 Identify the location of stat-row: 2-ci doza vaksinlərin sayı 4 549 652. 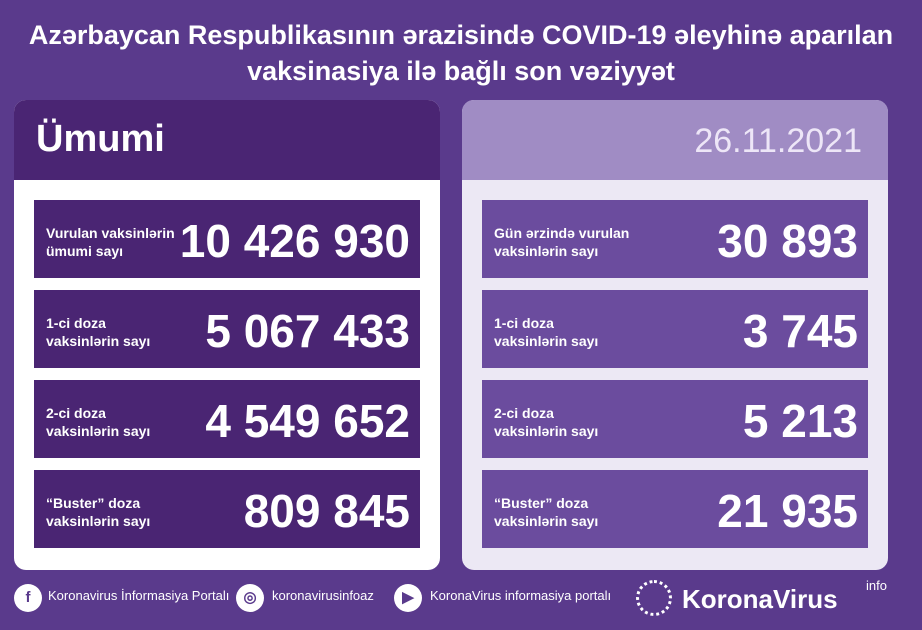
(227, 419).